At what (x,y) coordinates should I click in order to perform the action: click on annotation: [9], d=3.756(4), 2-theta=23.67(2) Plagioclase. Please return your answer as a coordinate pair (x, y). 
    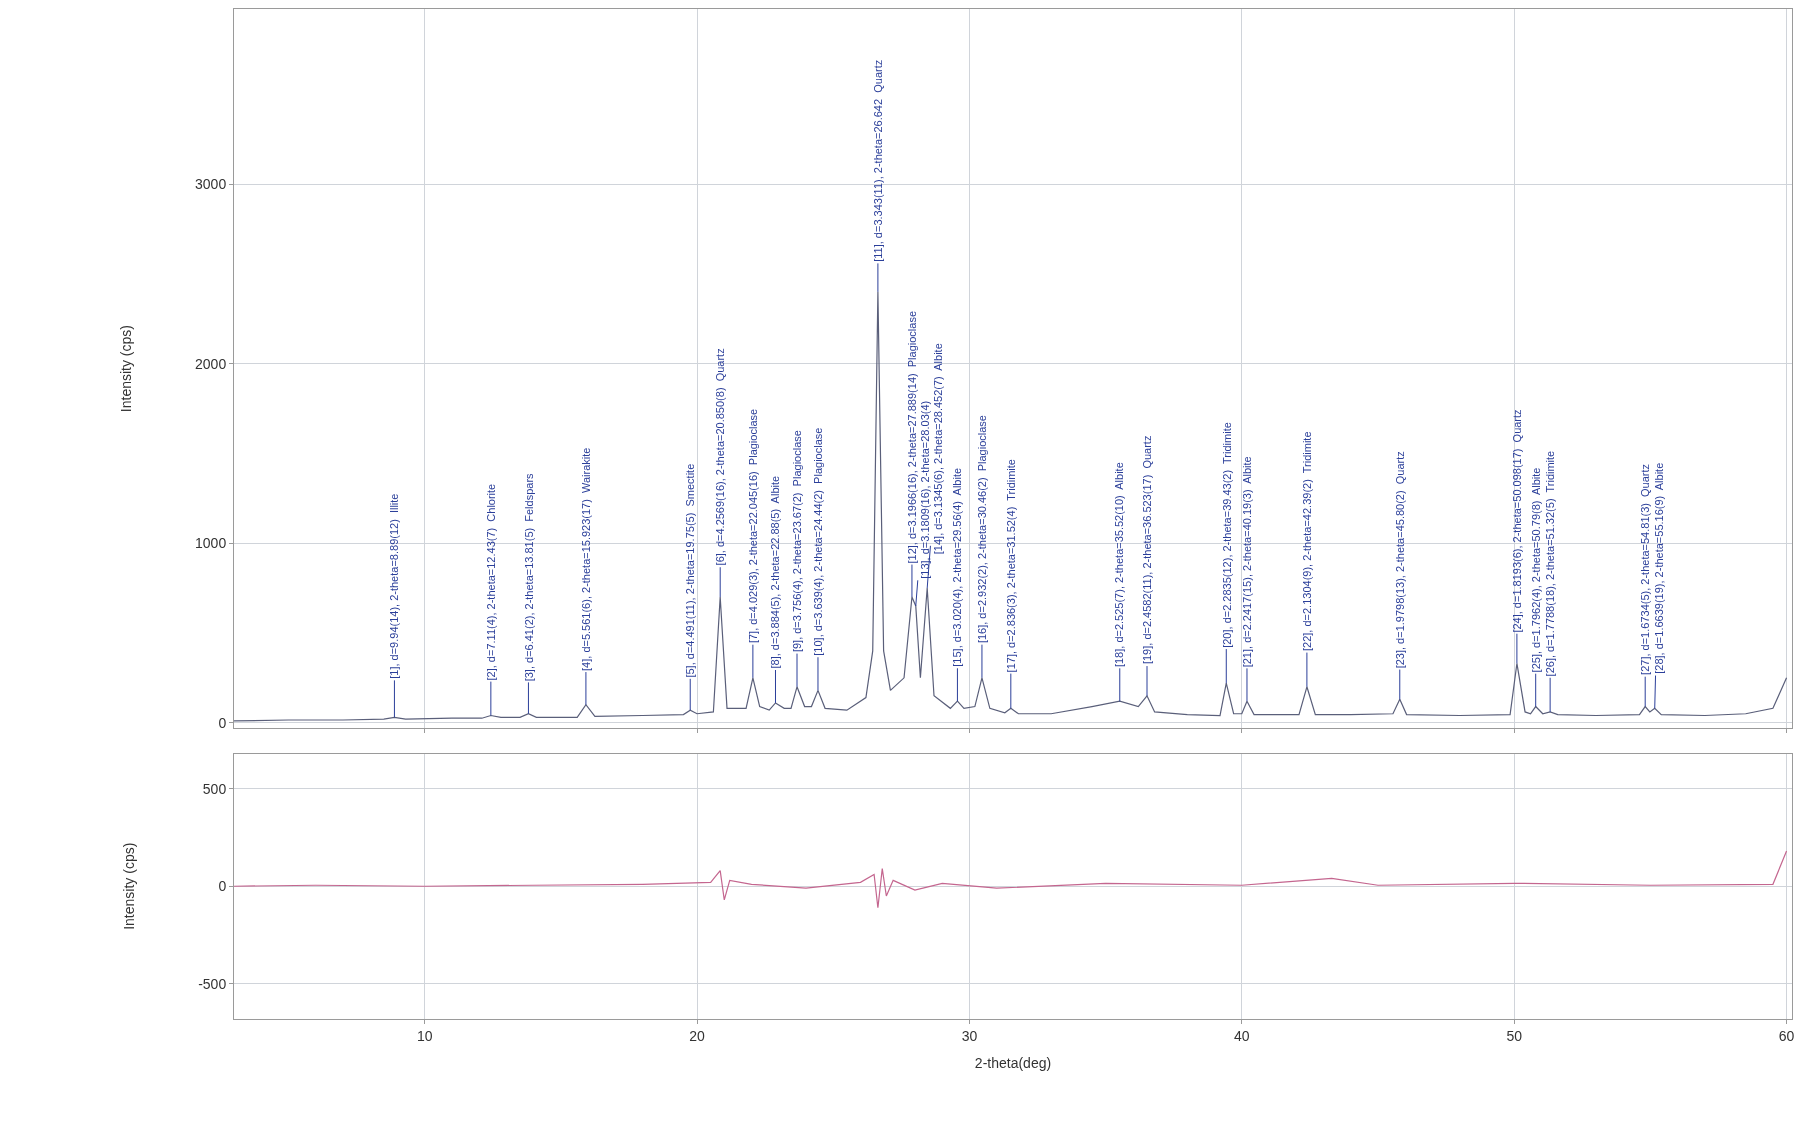
    Looking at the image, I should click on (796, 541).